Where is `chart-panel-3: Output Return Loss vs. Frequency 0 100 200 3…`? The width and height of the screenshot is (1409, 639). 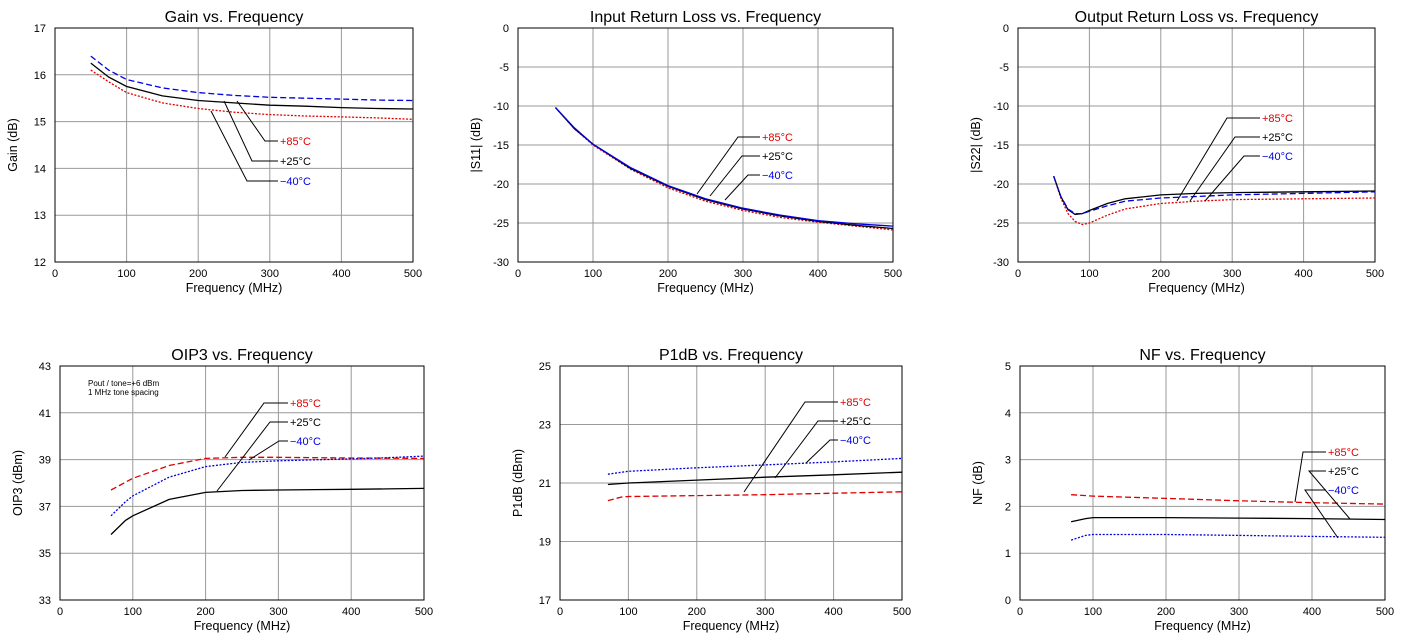 chart-panel-3: Output Return Loss vs. Frequency 0 100 200 3… is located at coordinates (1176, 152).